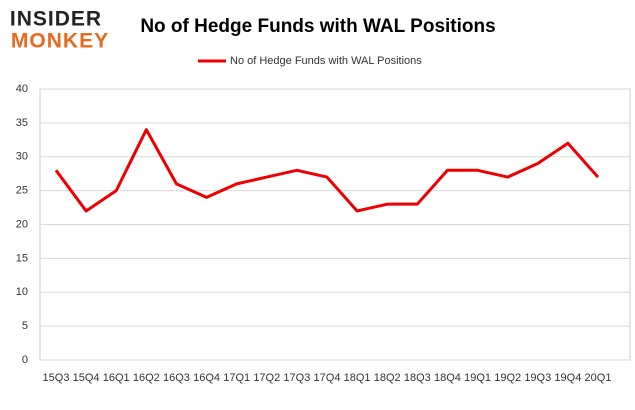 Image resolution: width=635 pixels, height=410 pixels. I want to click on x-tick-label: 18Q2, so click(387, 378).